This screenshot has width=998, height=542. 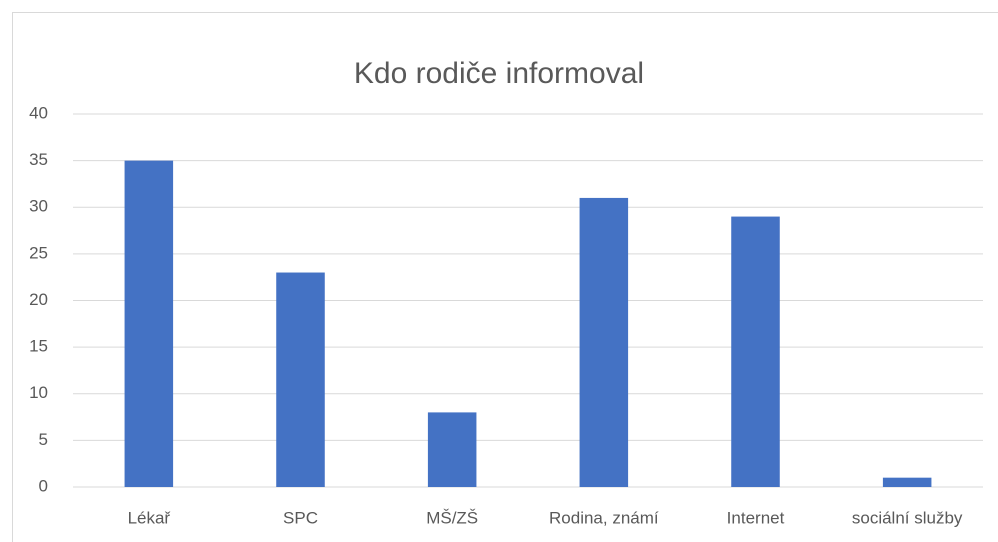 What do you see at coordinates (38, 159) in the screenshot?
I see `y-tick-label: 35` at bounding box center [38, 159].